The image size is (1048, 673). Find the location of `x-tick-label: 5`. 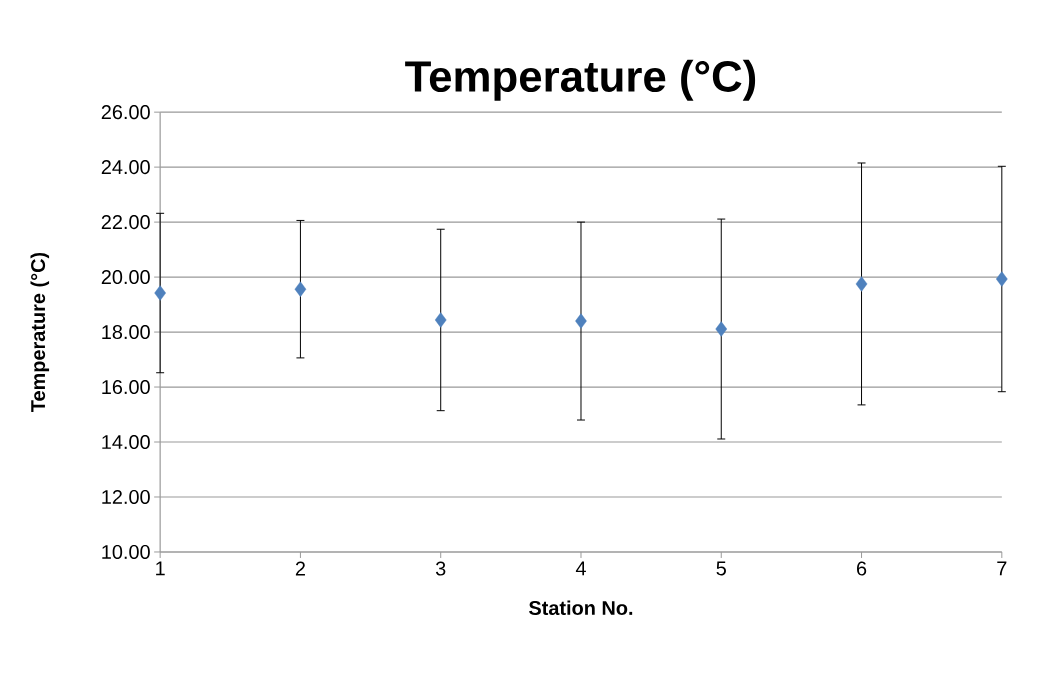

x-tick-label: 5 is located at coordinates (721, 568).